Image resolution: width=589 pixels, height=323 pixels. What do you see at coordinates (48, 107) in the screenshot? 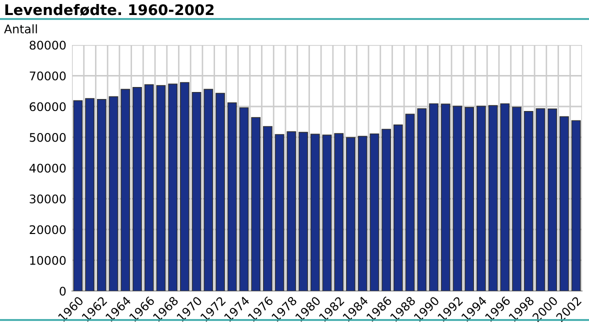
I see `y-tick-label: 60000` at bounding box center [48, 107].